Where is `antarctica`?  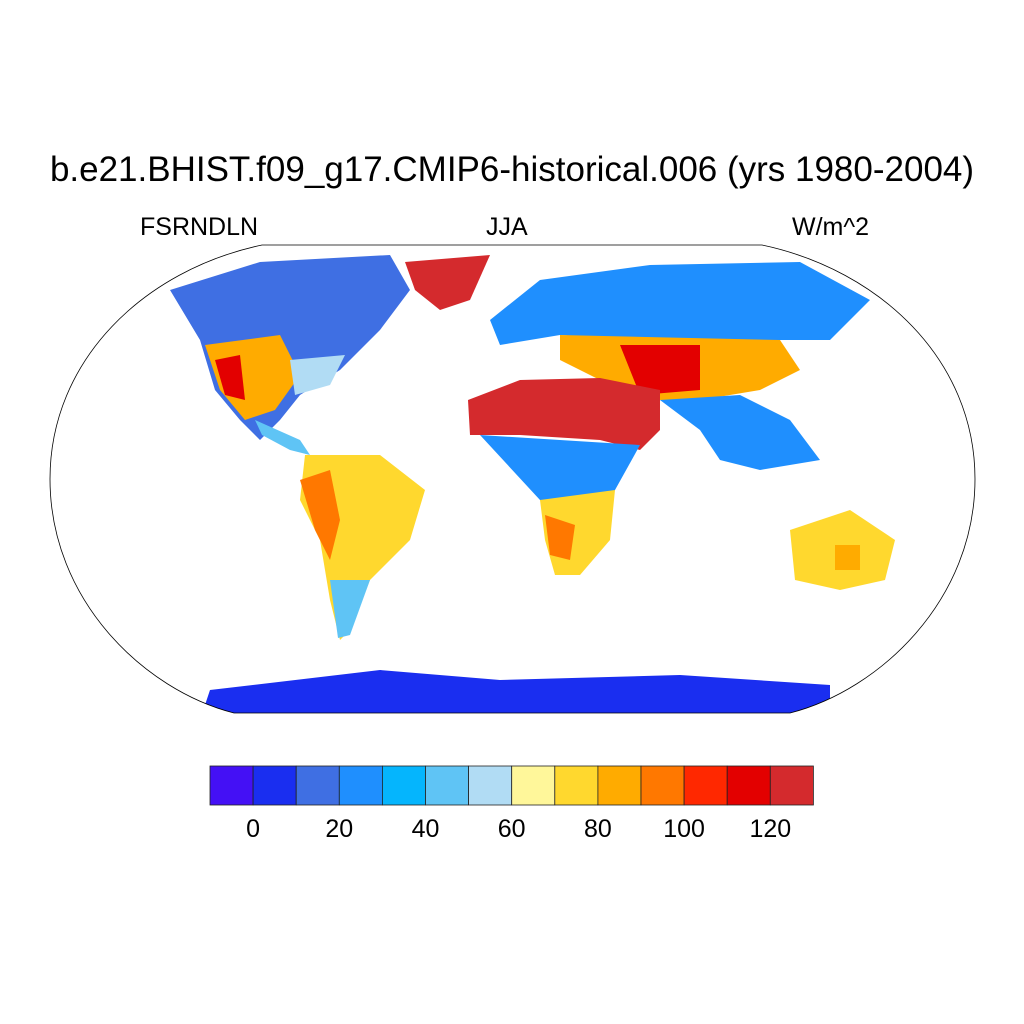 antarctica is located at coordinates (515, 691).